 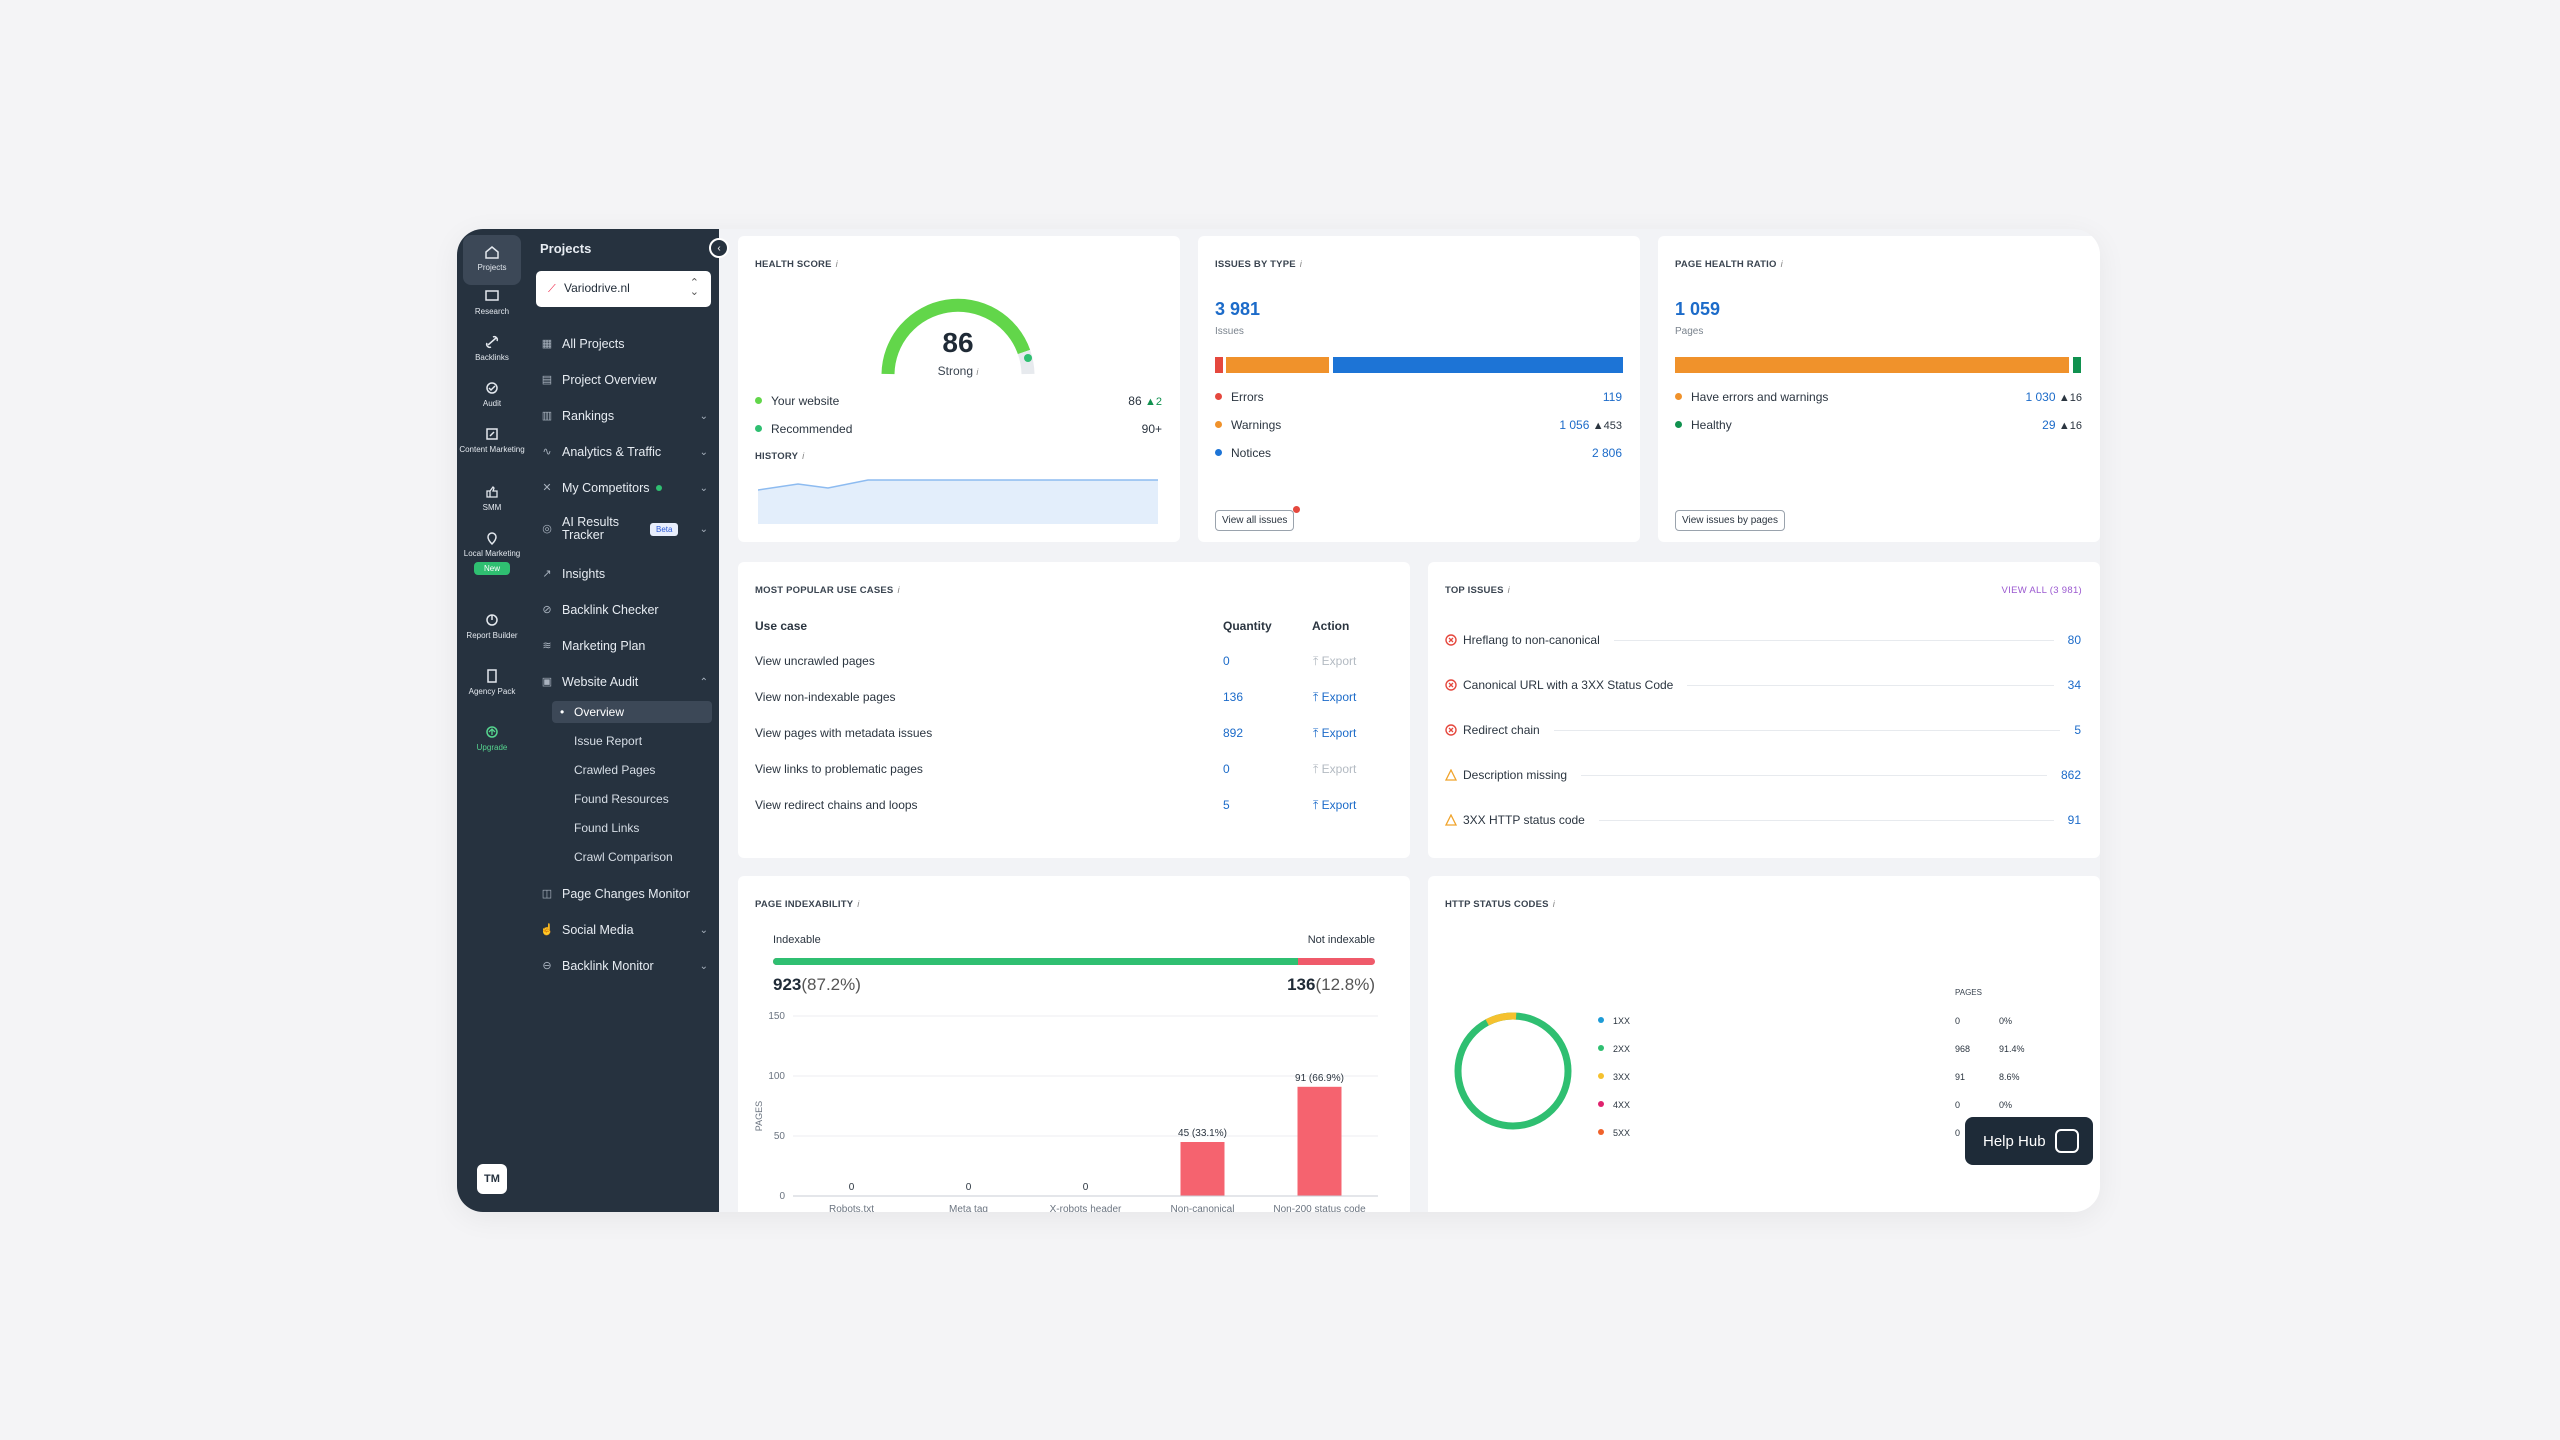 What do you see at coordinates (1226, 805) in the screenshot?
I see `use-case-quantity: 5` at bounding box center [1226, 805].